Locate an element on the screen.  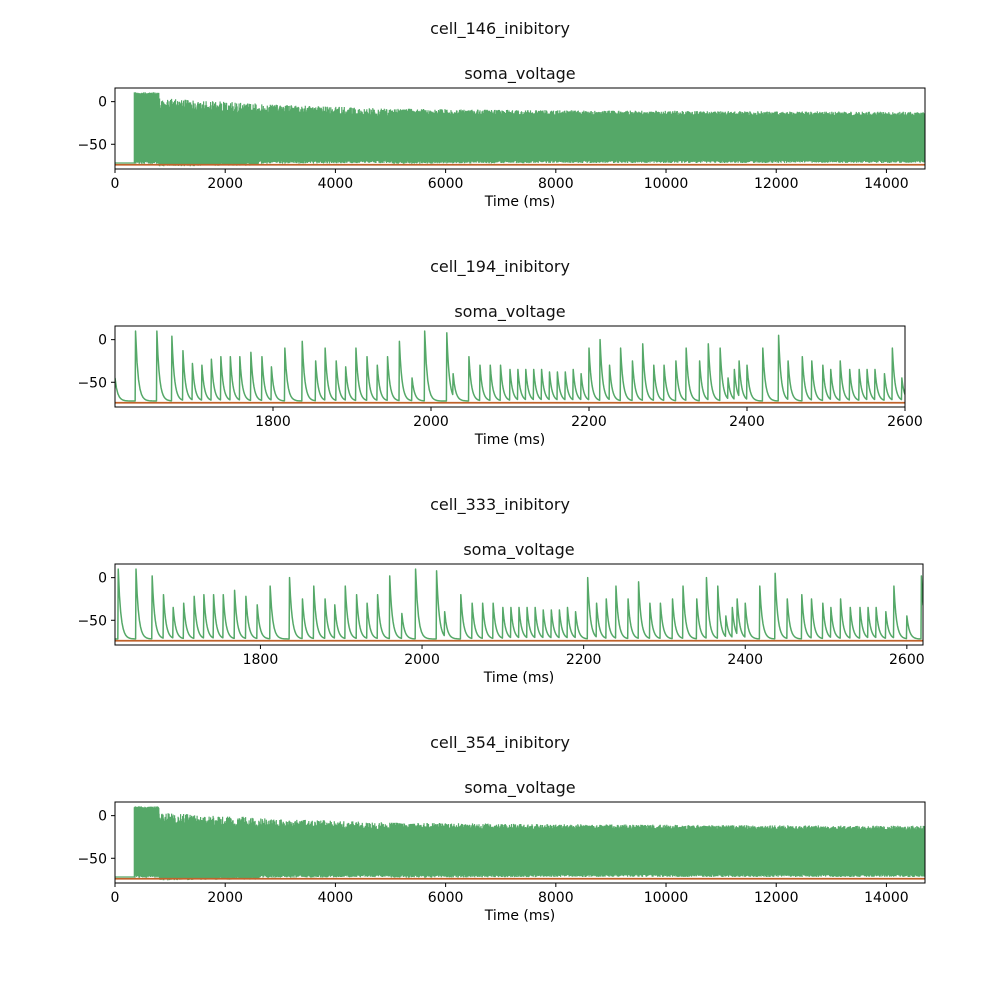
figure-suptitle: cell_146_inibitory is located at coordinates (500, 28).